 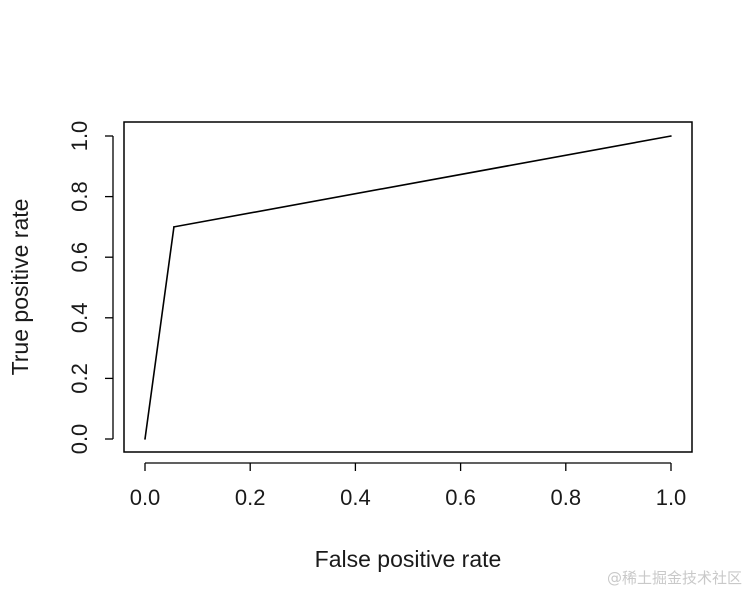 I want to click on x-tick-label: 0.0, so click(x=145, y=497).